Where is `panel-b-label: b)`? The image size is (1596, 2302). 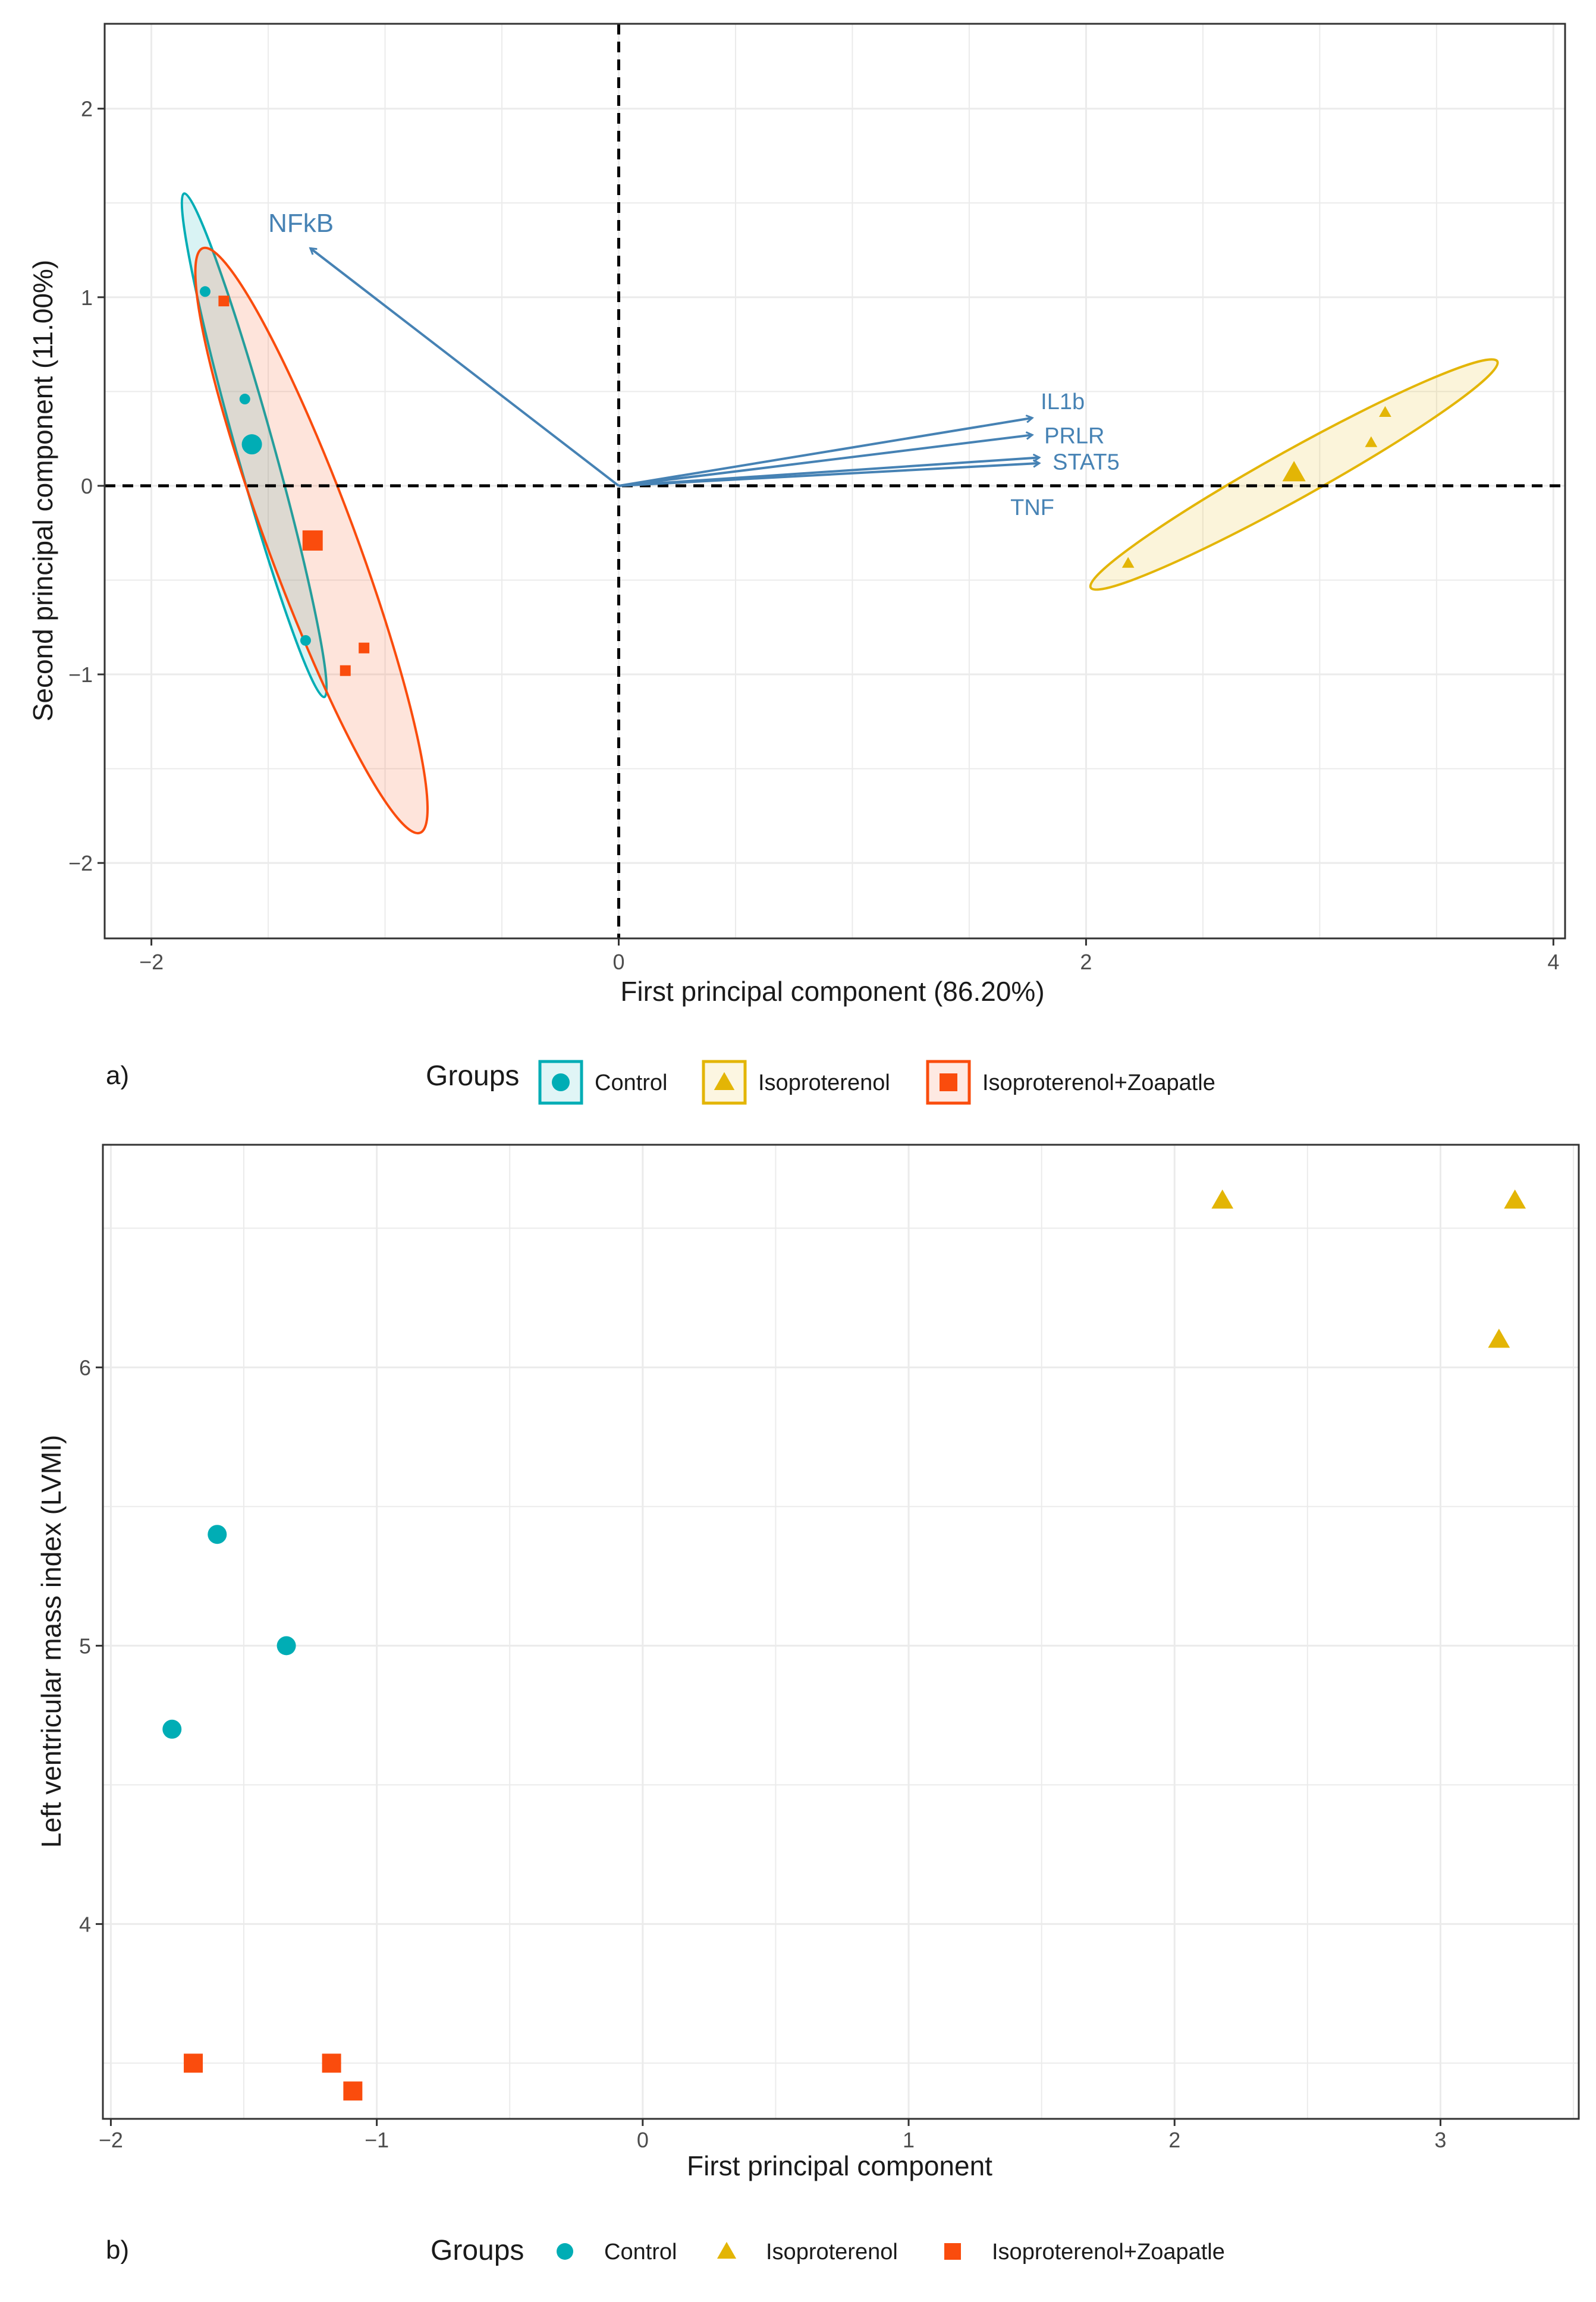
panel-b-label: b) is located at coordinates (117, 2250).